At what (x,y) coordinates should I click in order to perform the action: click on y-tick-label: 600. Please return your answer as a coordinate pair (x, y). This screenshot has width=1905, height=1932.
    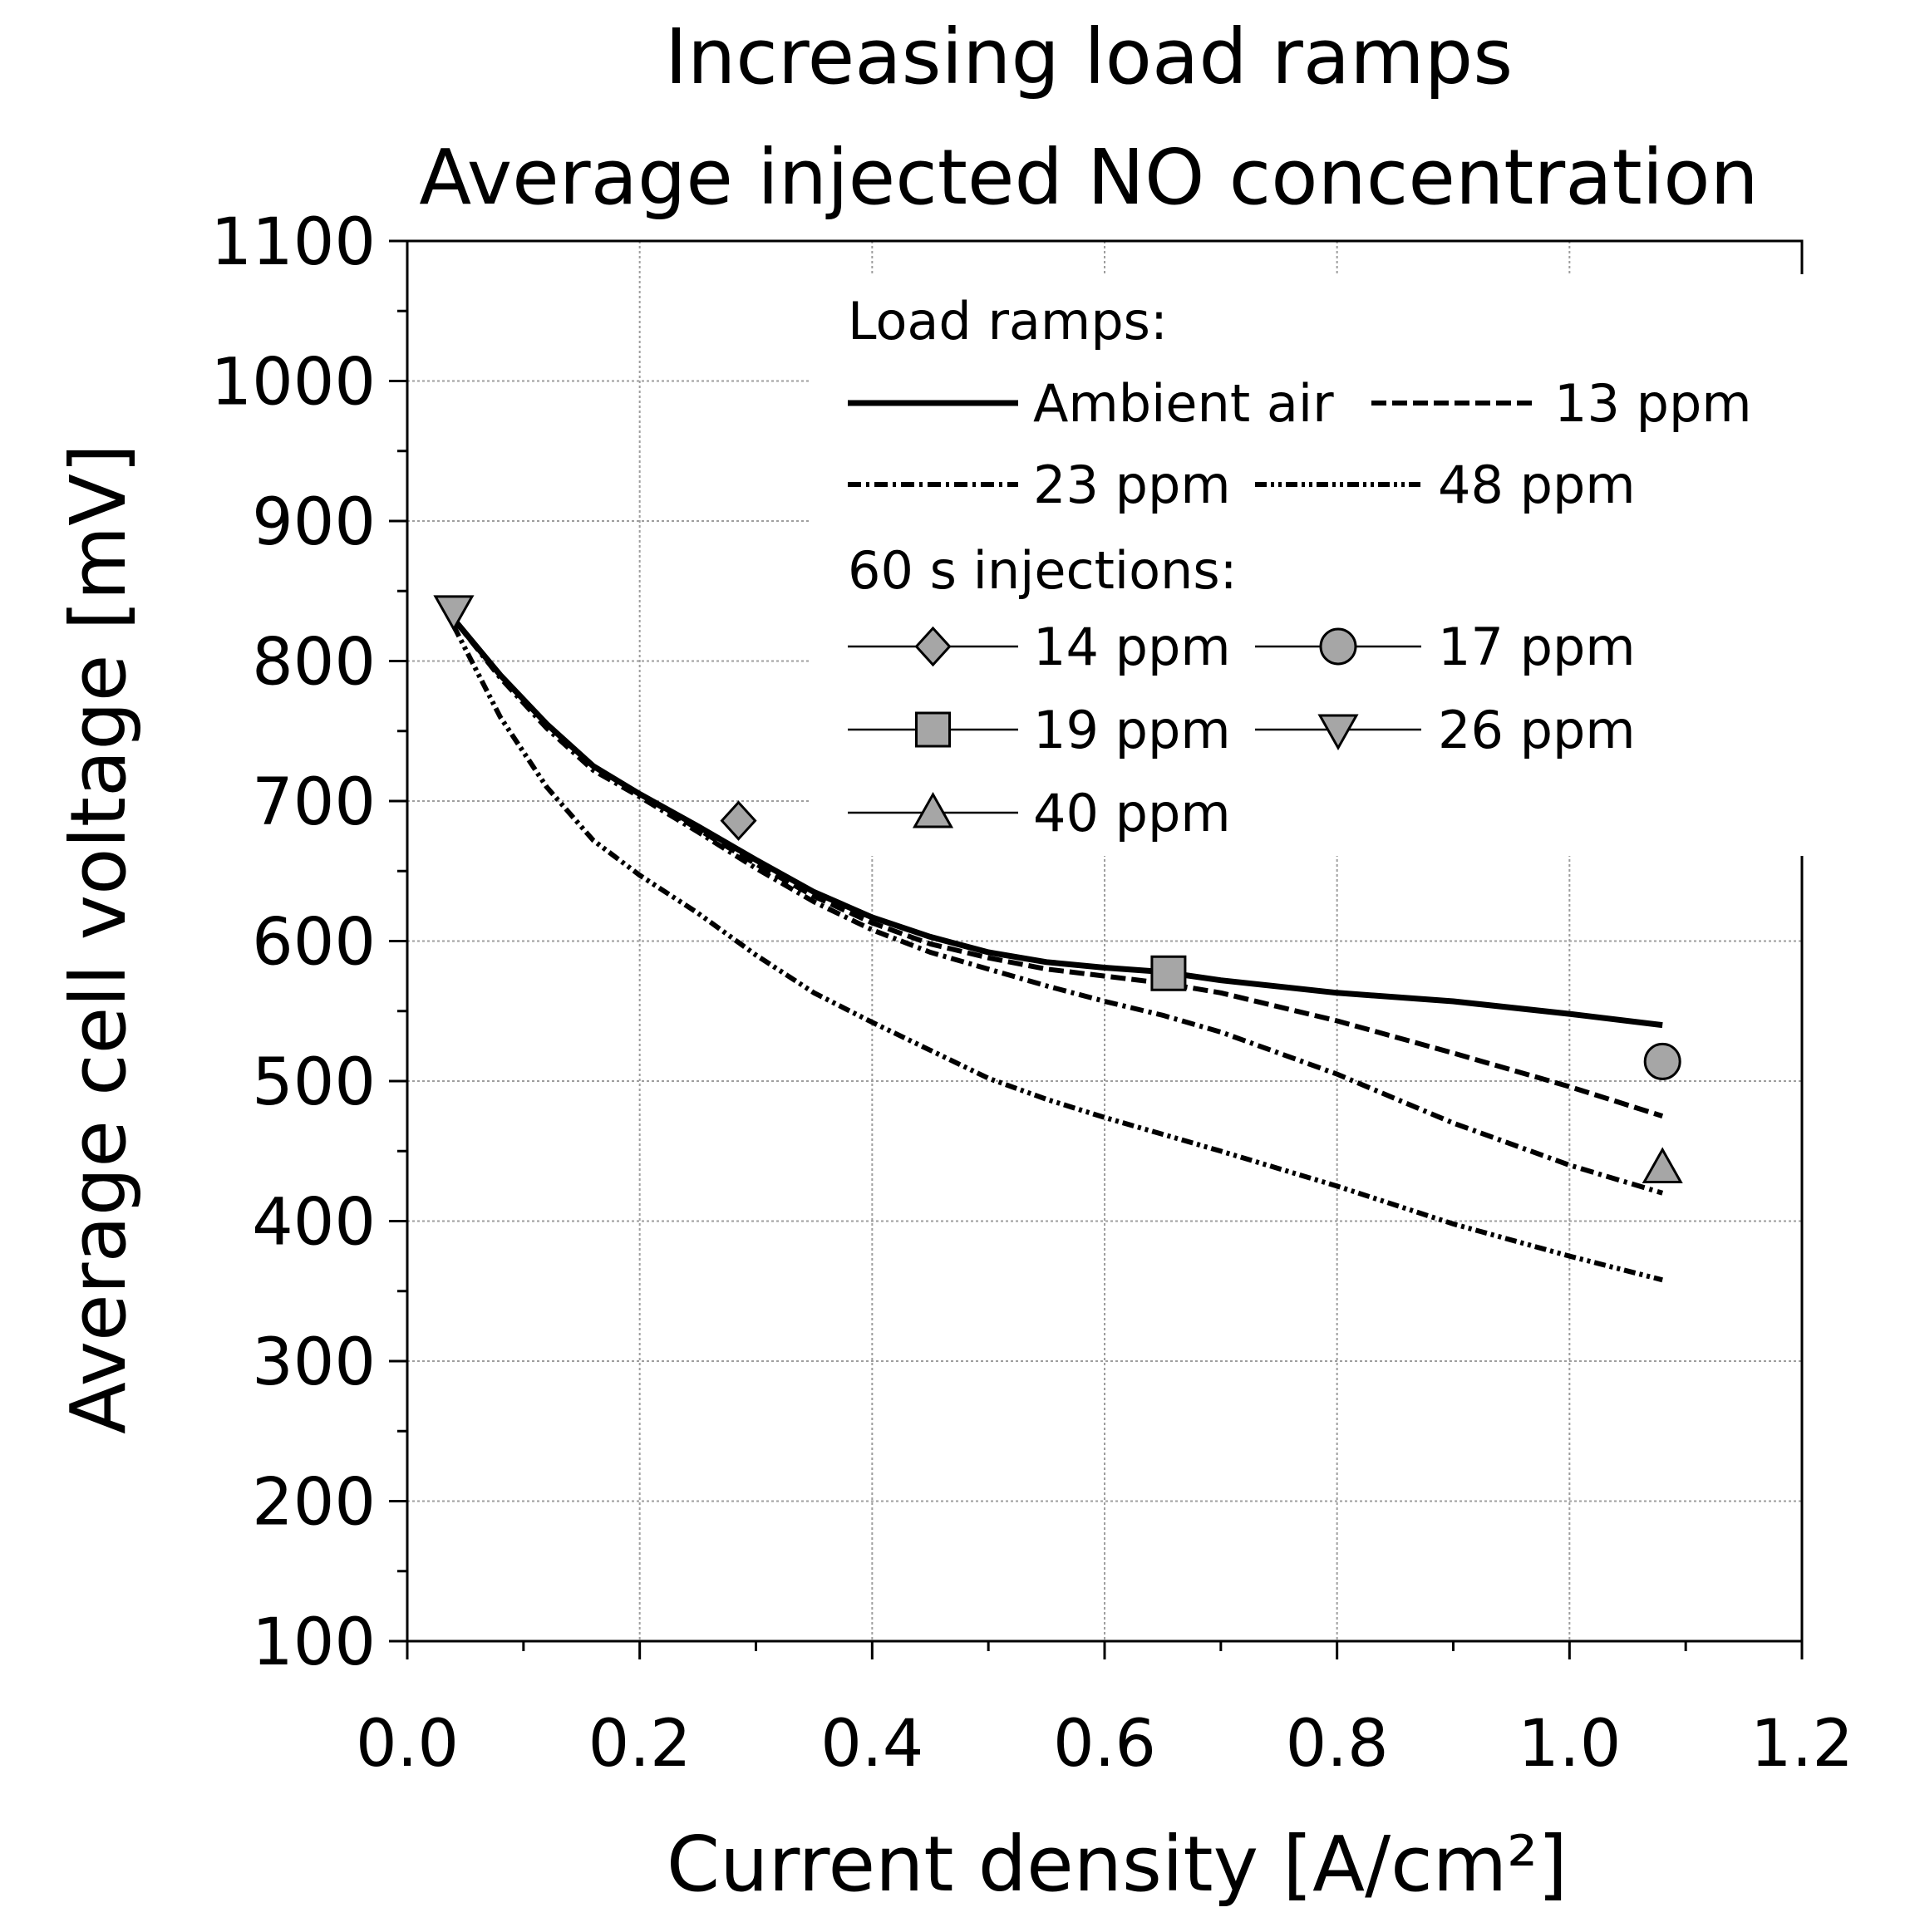
    Looking at the image, I should click on (314, 943).